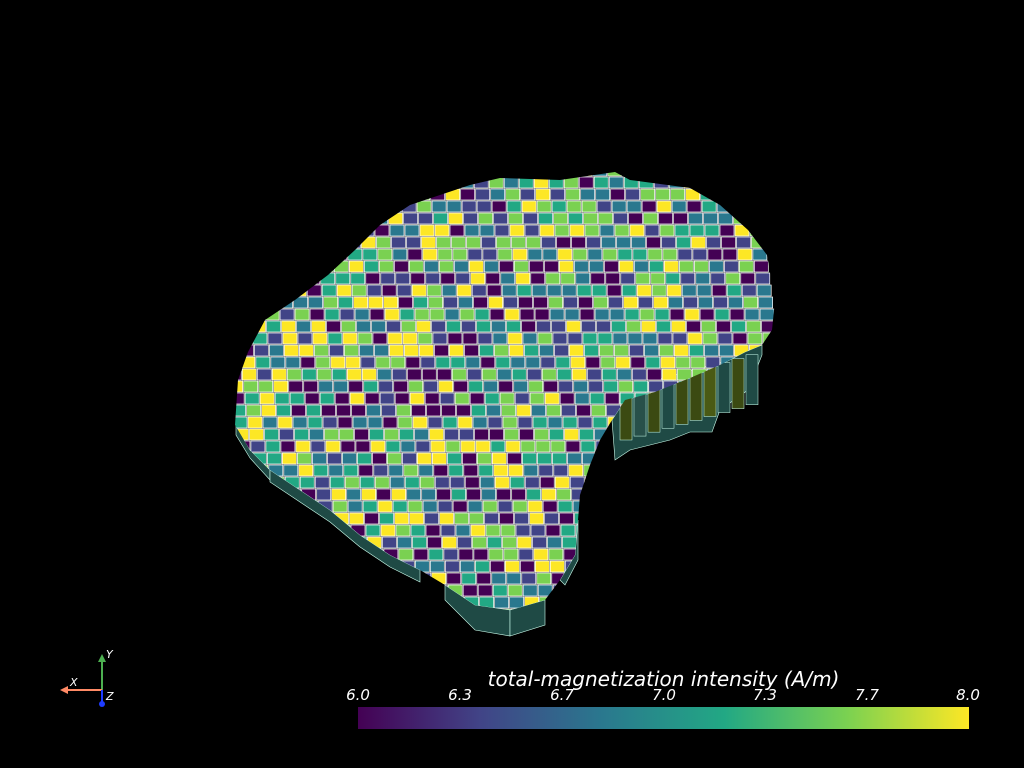 The height and width of the screenshot is (768, 1024). Describe the element at coordinates (765, 695) in the screenshot. I see `colorbar-tick: 7.3` at that location.